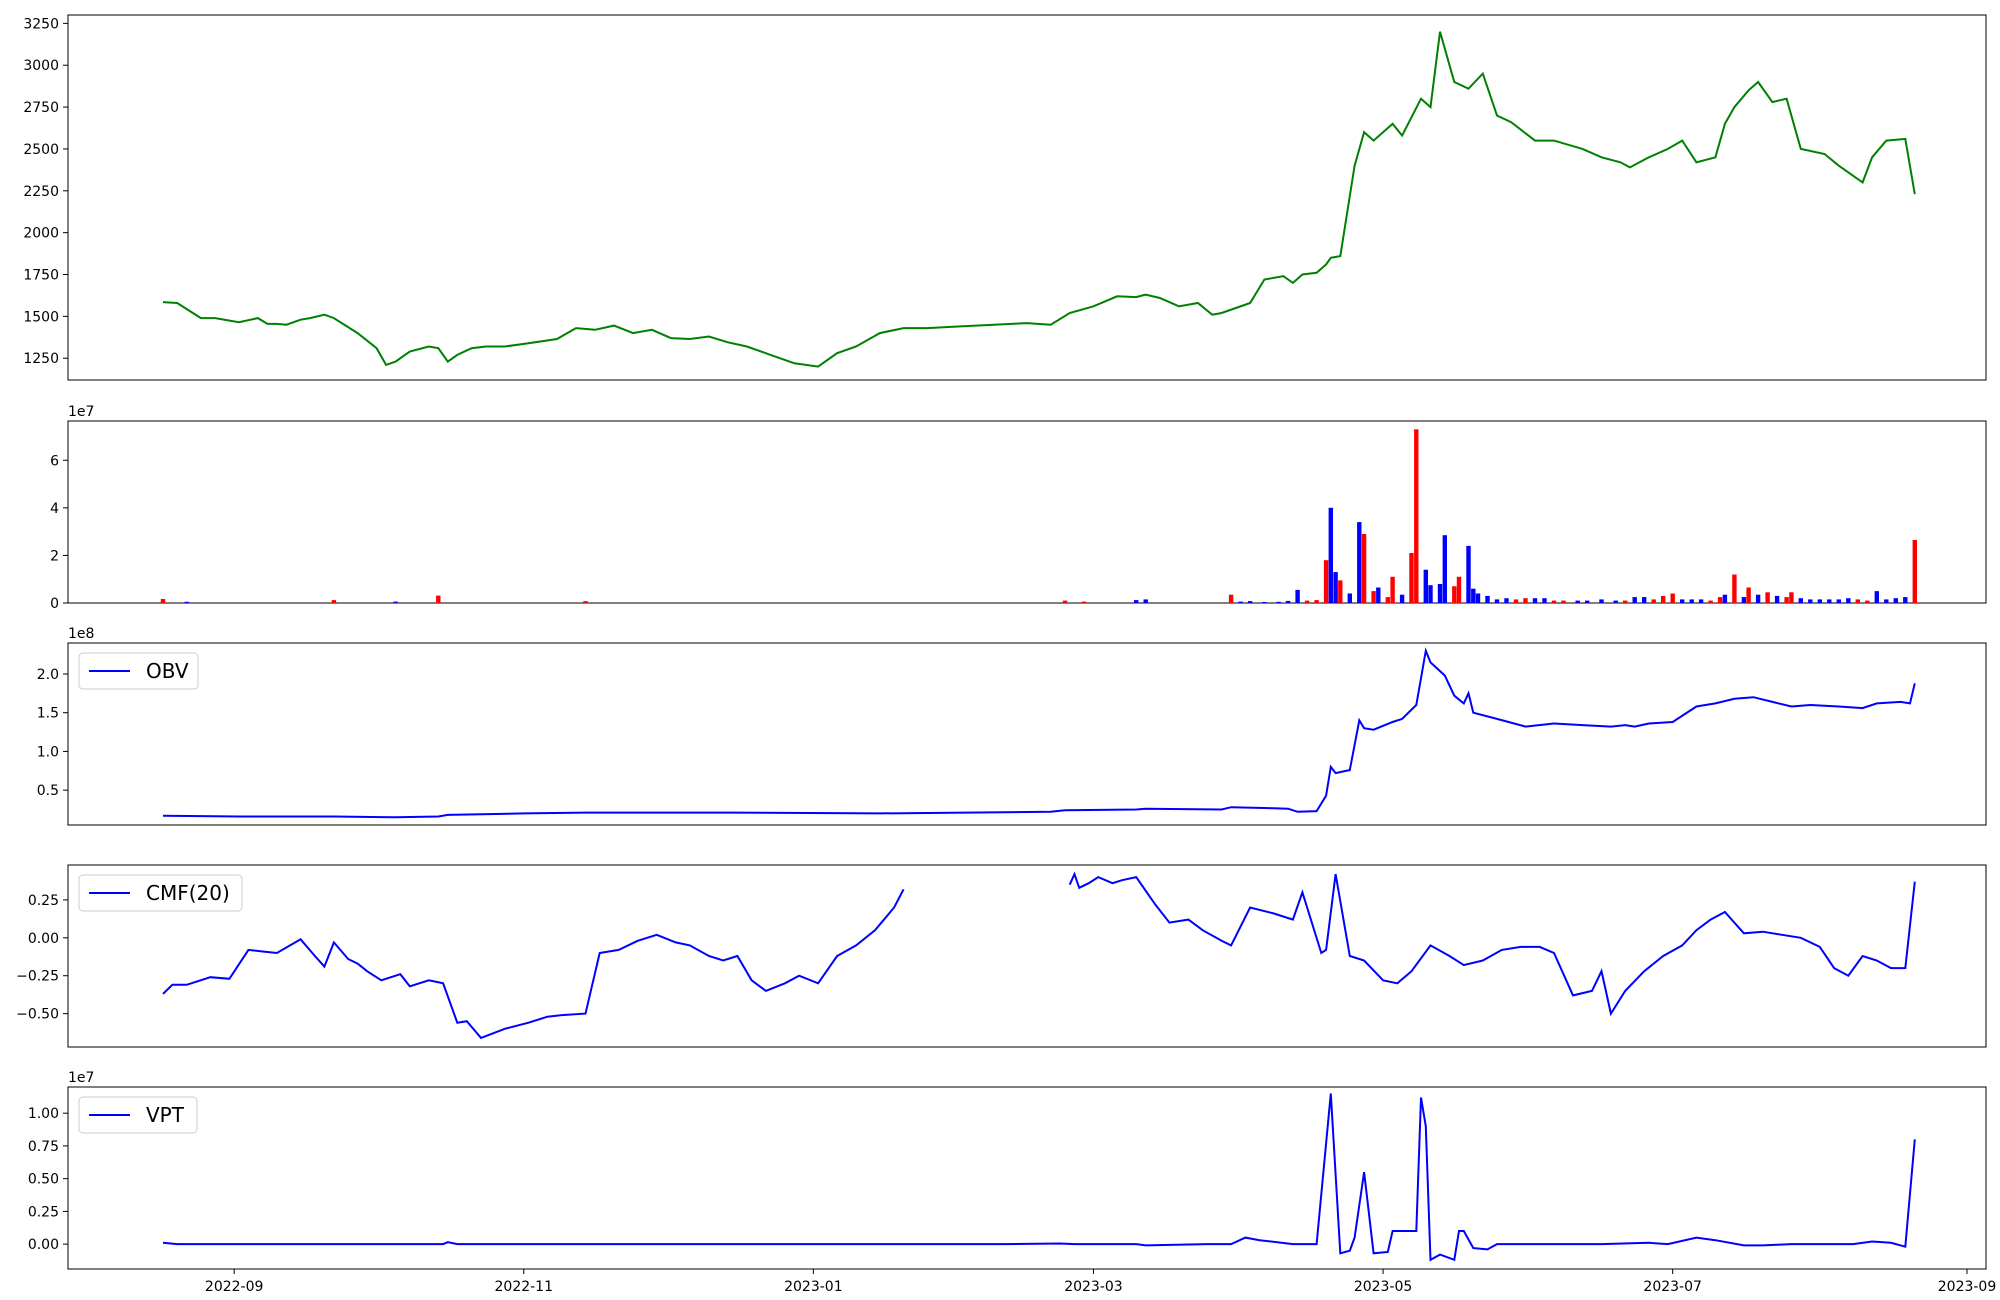 The width and height of the screenshot is (2000, 1300). What do you see at coordinates (1027, 512) in the screenshot?
I see `volume-panel` at bounding box center [1027, 512].